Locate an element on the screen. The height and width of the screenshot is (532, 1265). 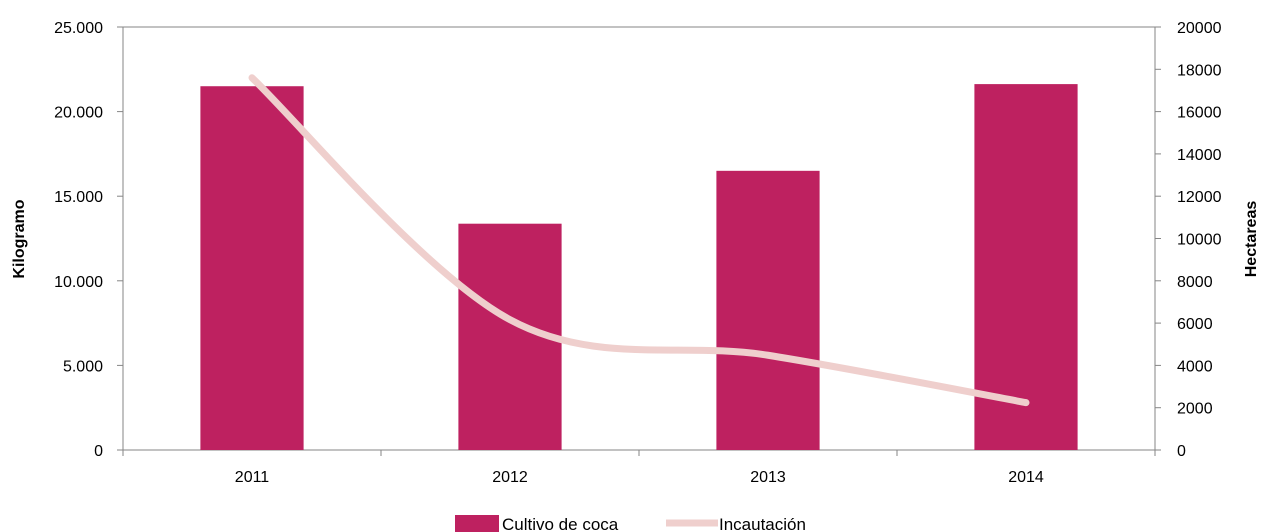
left-axis: 0 5.000 10.000 15.000 20.000 25.000 is located at coordinates (88, 240).